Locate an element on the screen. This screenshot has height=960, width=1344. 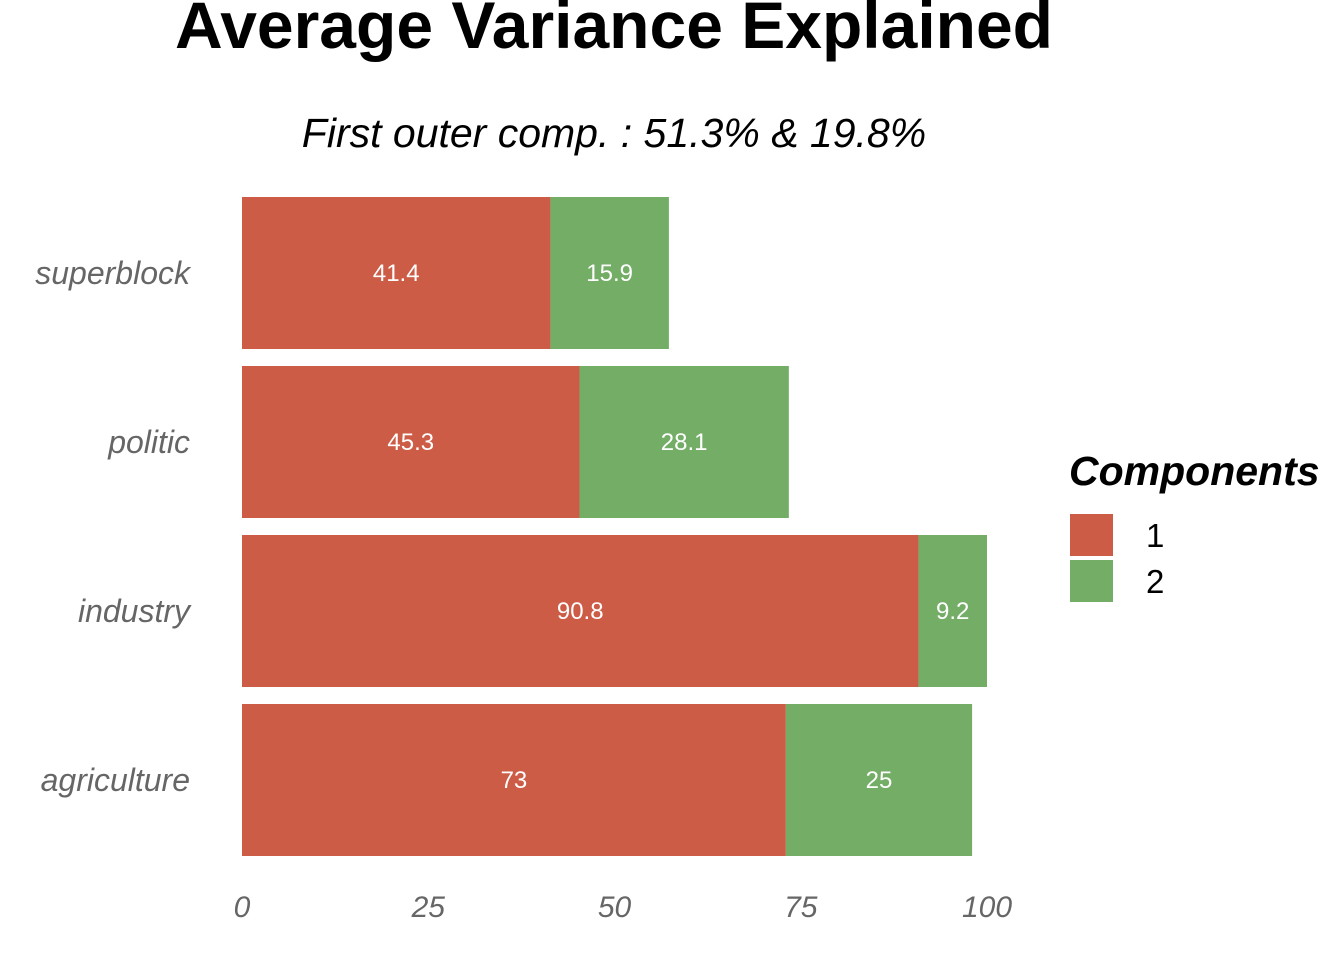
bar-value-label-industry-component-1: 90.8 is located at coordinates (580, 611).